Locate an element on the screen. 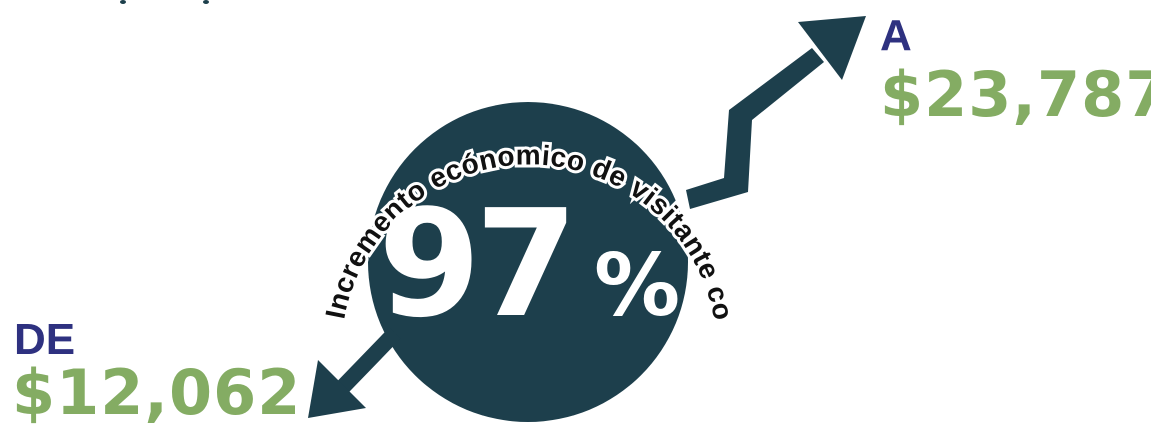 The height and width of the screenshot is (431, 1151). to-label: A is located at coordinates (896, 35).